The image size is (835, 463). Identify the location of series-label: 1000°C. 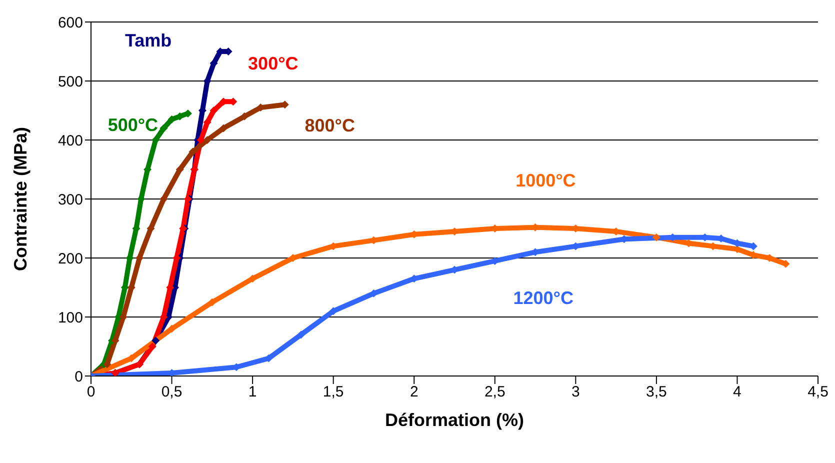
(546, 180).